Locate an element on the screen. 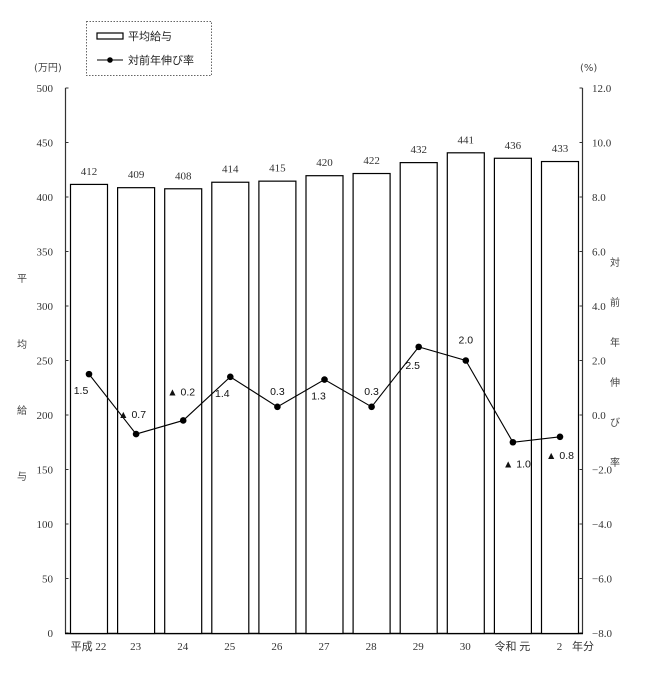  svg-text: び is located at coordinates (615, 423).